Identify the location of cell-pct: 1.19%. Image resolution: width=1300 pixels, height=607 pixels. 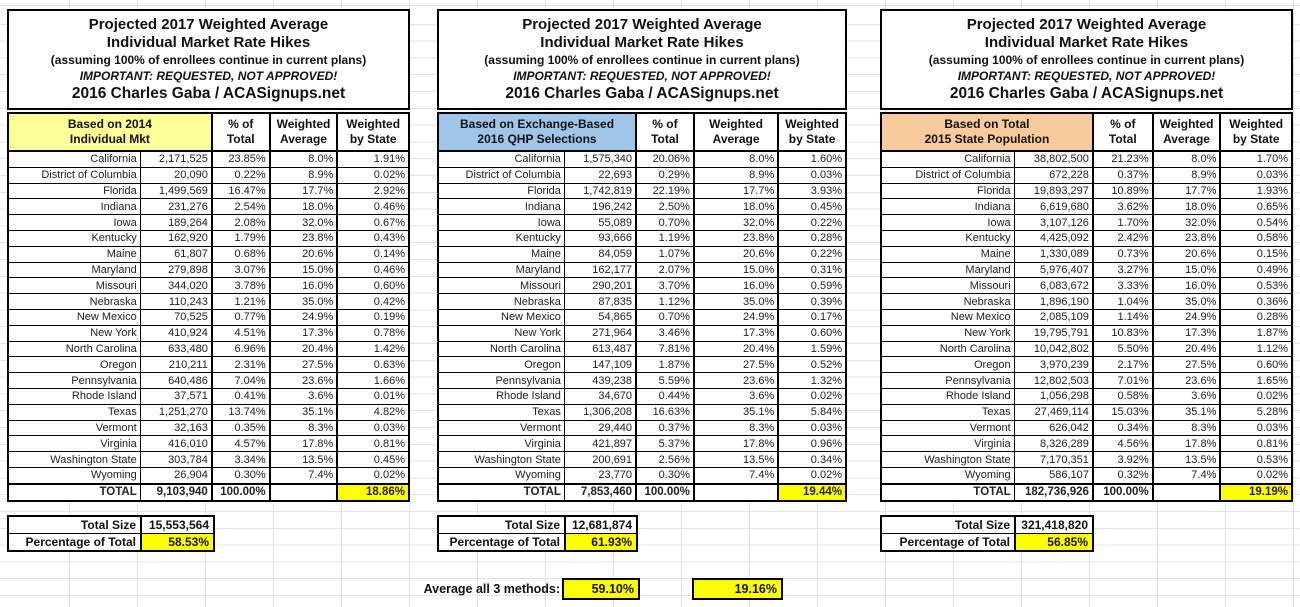
(665, 238).